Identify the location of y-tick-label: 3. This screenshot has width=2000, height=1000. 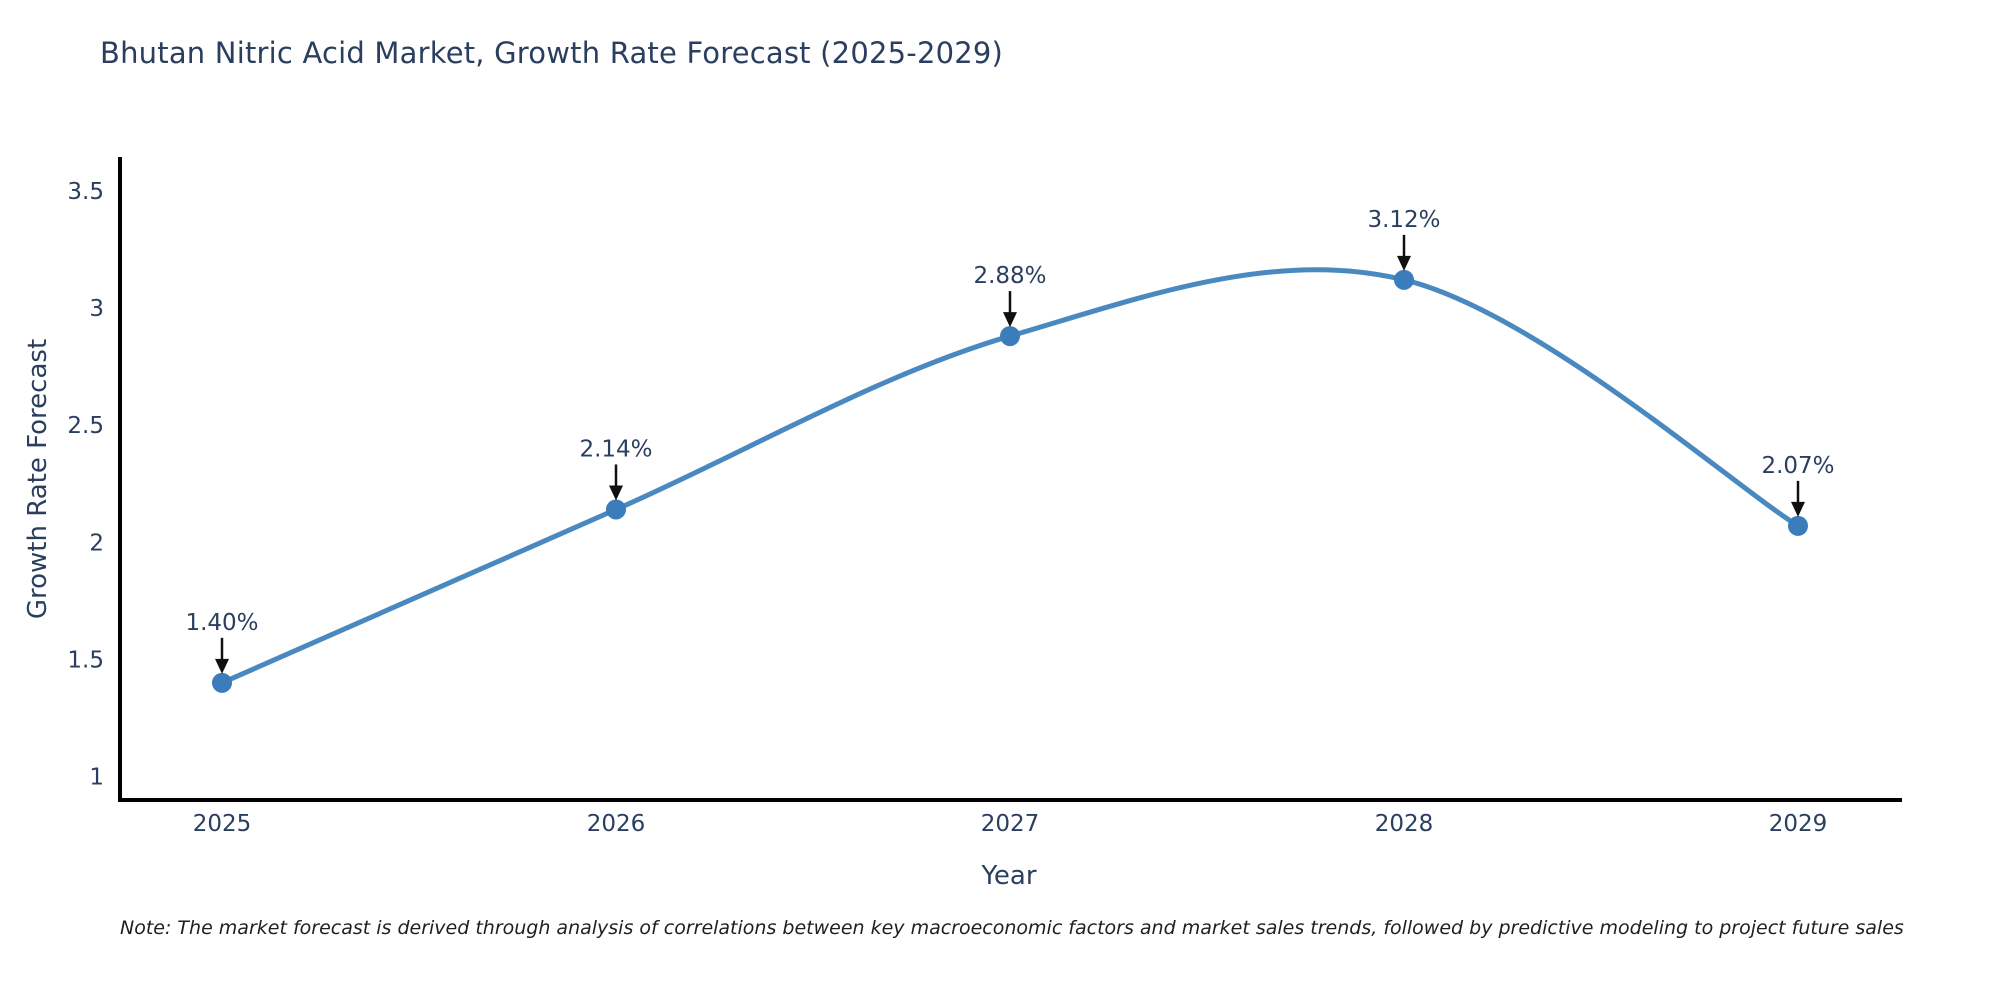
(96, 309).